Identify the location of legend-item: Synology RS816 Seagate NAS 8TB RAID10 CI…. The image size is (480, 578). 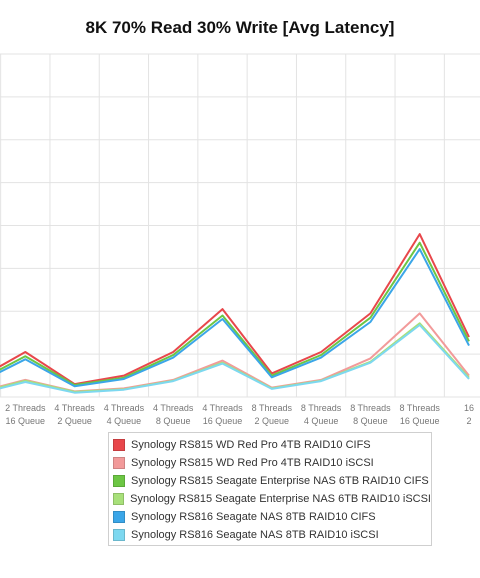
(272, 517).